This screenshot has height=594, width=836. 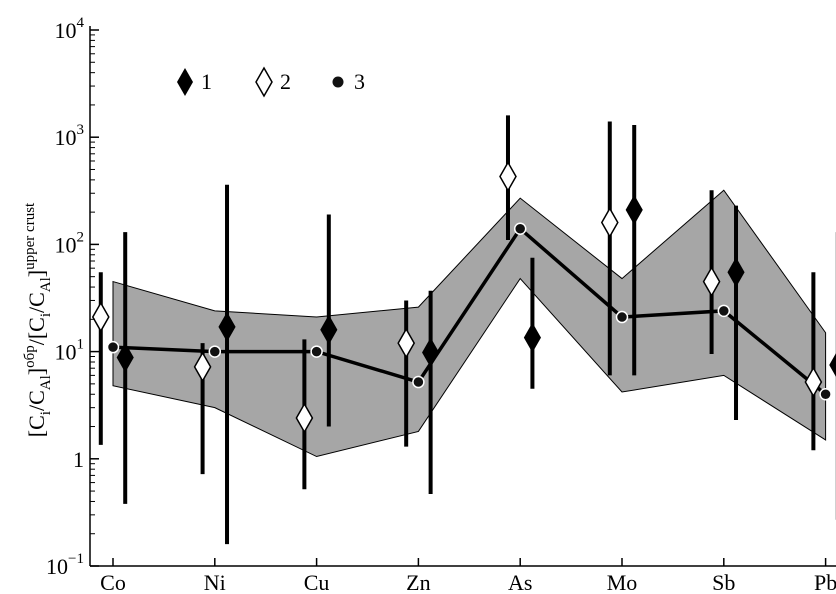 What do you see at coordinates (76, 559) in the screenshot?
I see `y-tick-exponent: −1` at bounding box center [76, 559].